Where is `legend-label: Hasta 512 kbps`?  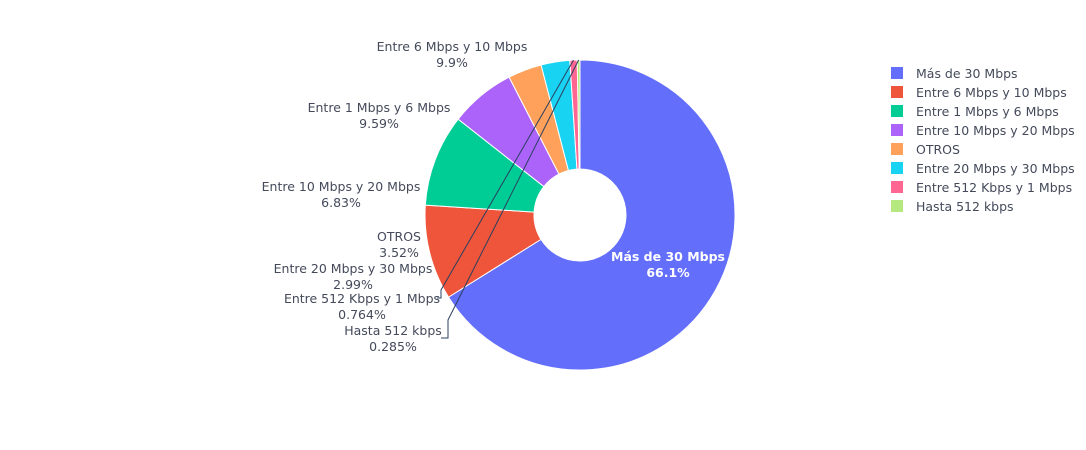 legend-label: Hasta 512 kbps is located at coordinates (965, 206).